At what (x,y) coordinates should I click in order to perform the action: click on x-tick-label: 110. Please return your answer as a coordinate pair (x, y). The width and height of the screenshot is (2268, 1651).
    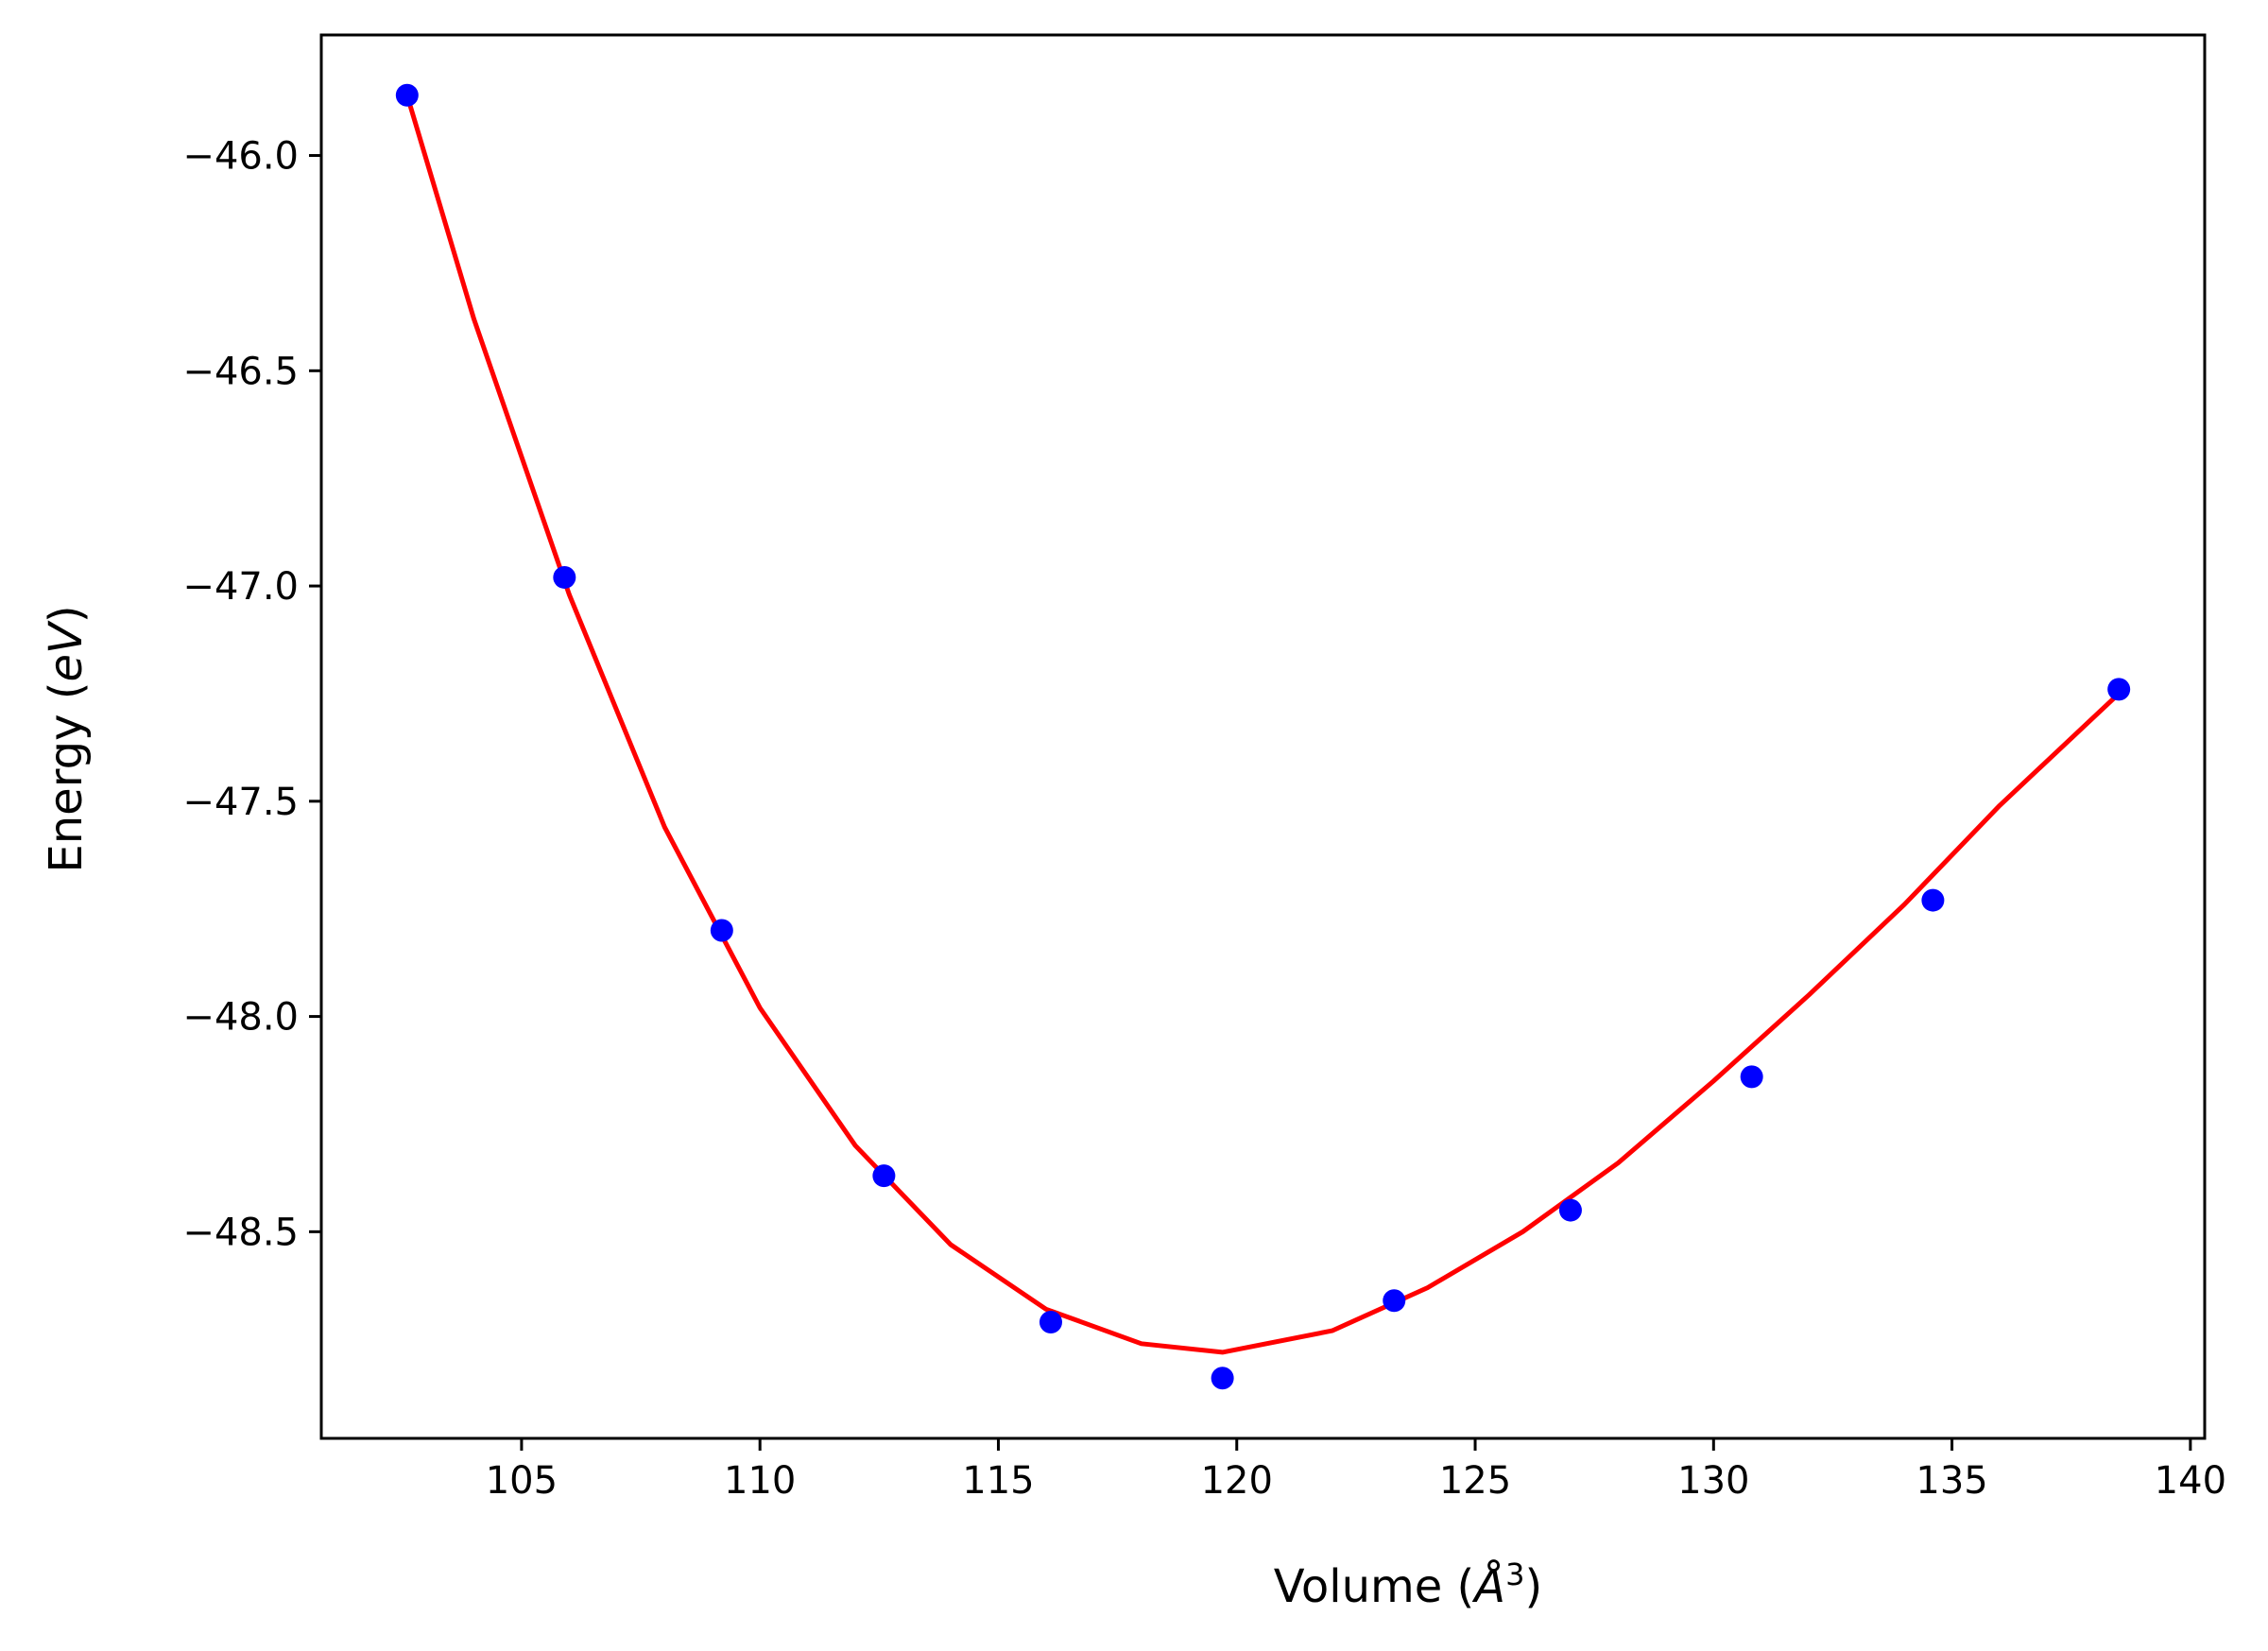
    Looking at the image, I should click on (760, 1481).